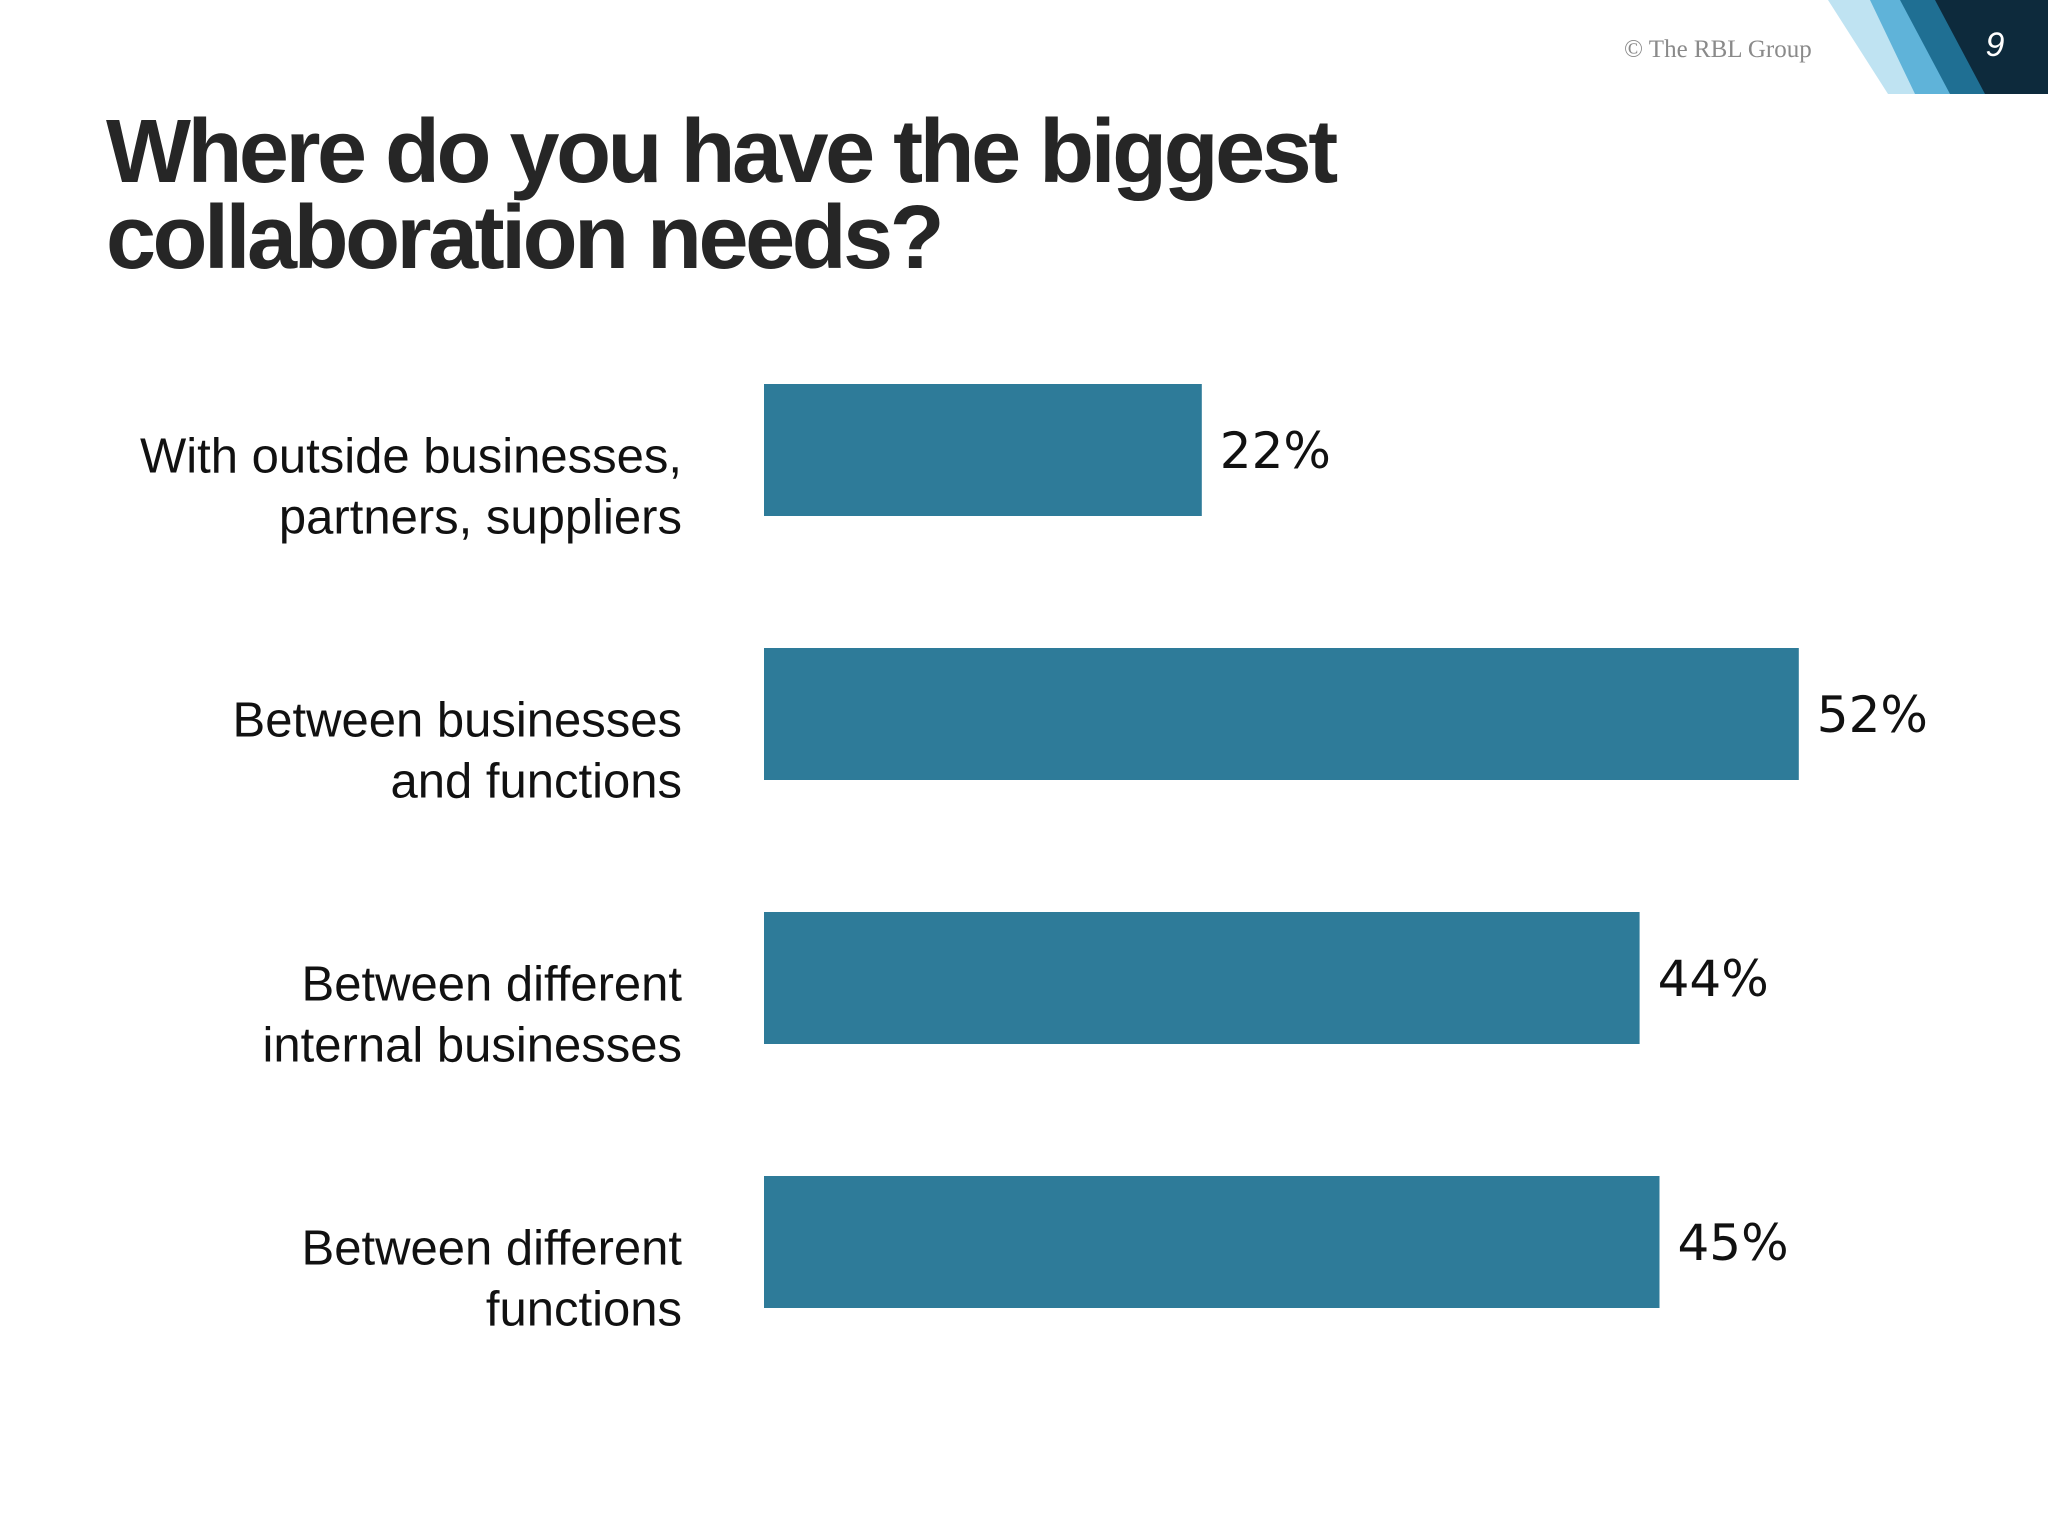  I want to click on logo: © The RBL Group, so click(1718, 49).